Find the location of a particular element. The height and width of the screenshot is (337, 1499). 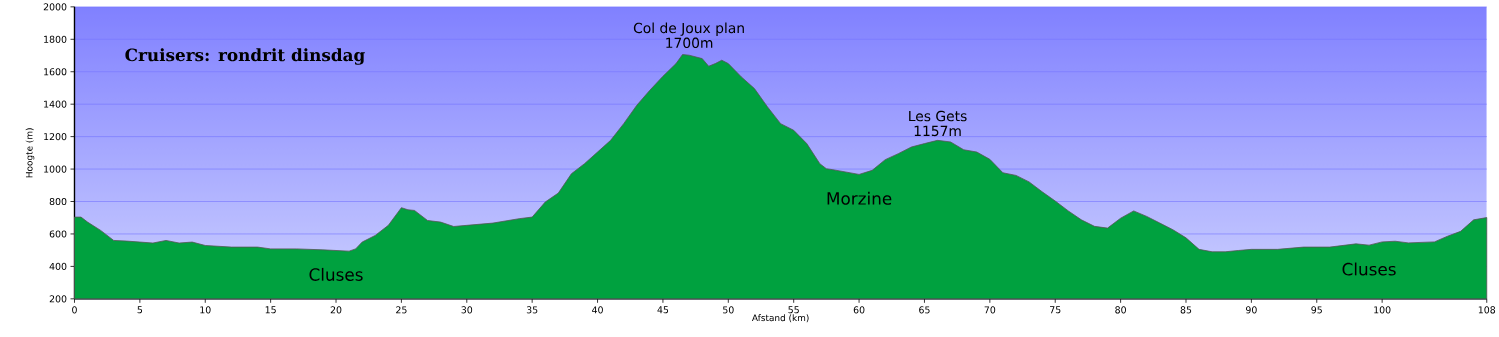

x-tick-label: 80 is located at coordinates (1120, 310).